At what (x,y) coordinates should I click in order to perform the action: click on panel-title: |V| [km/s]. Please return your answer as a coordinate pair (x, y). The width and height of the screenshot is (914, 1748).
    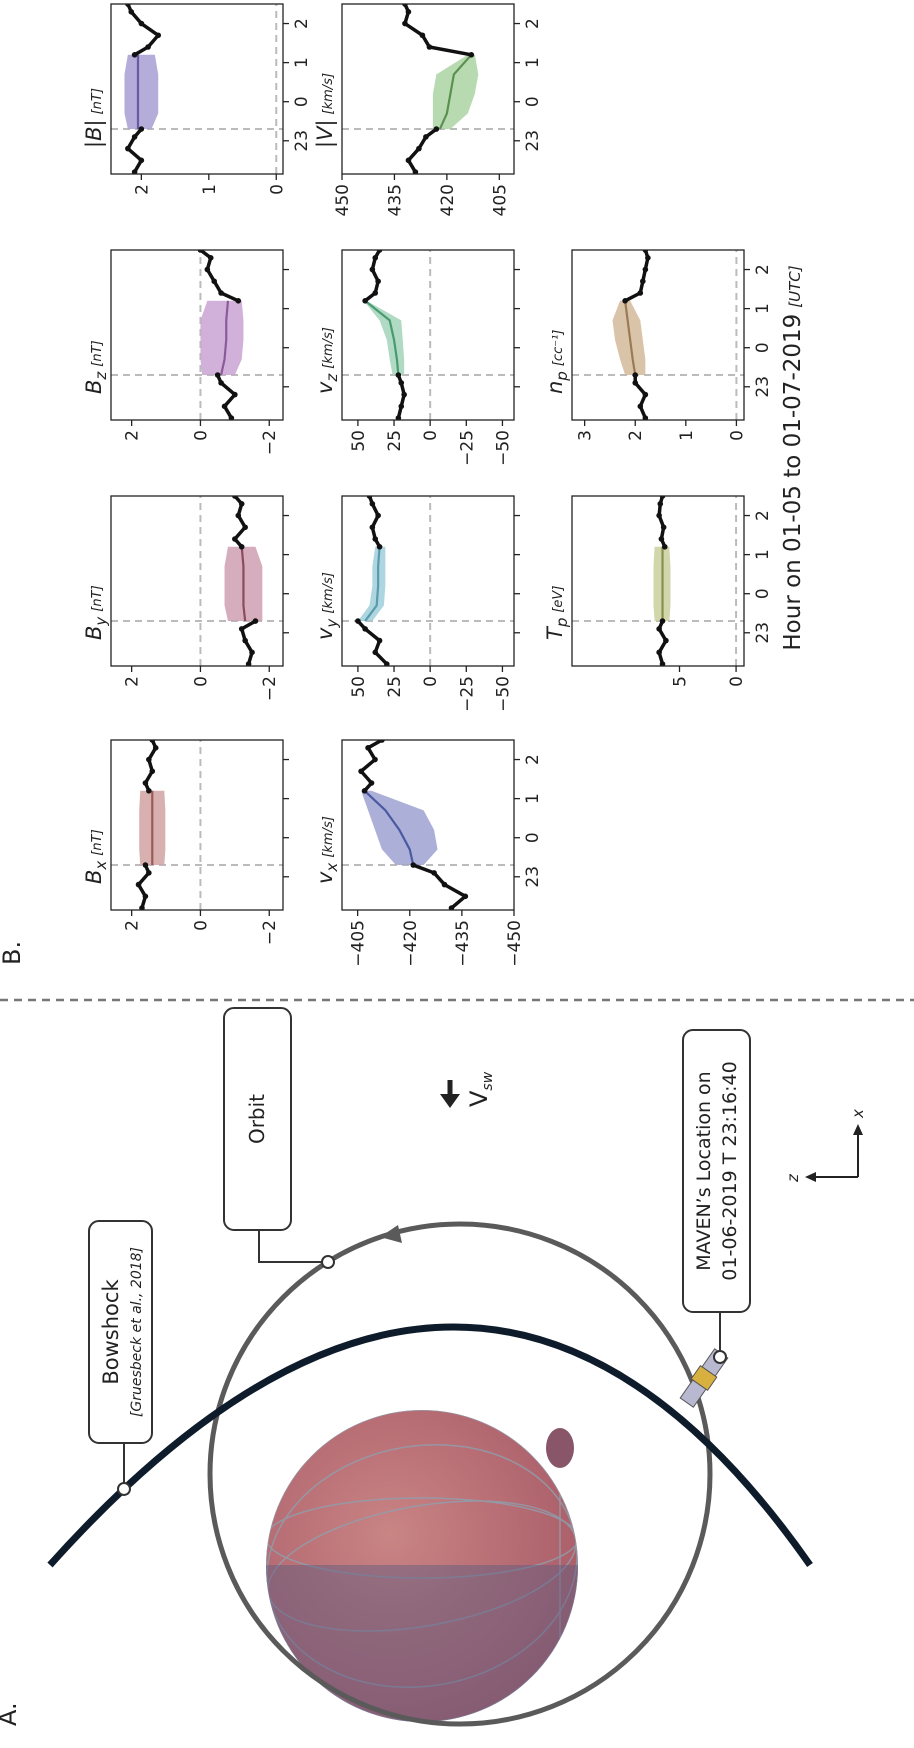
    Looking at the image, I should click on (325, 110).